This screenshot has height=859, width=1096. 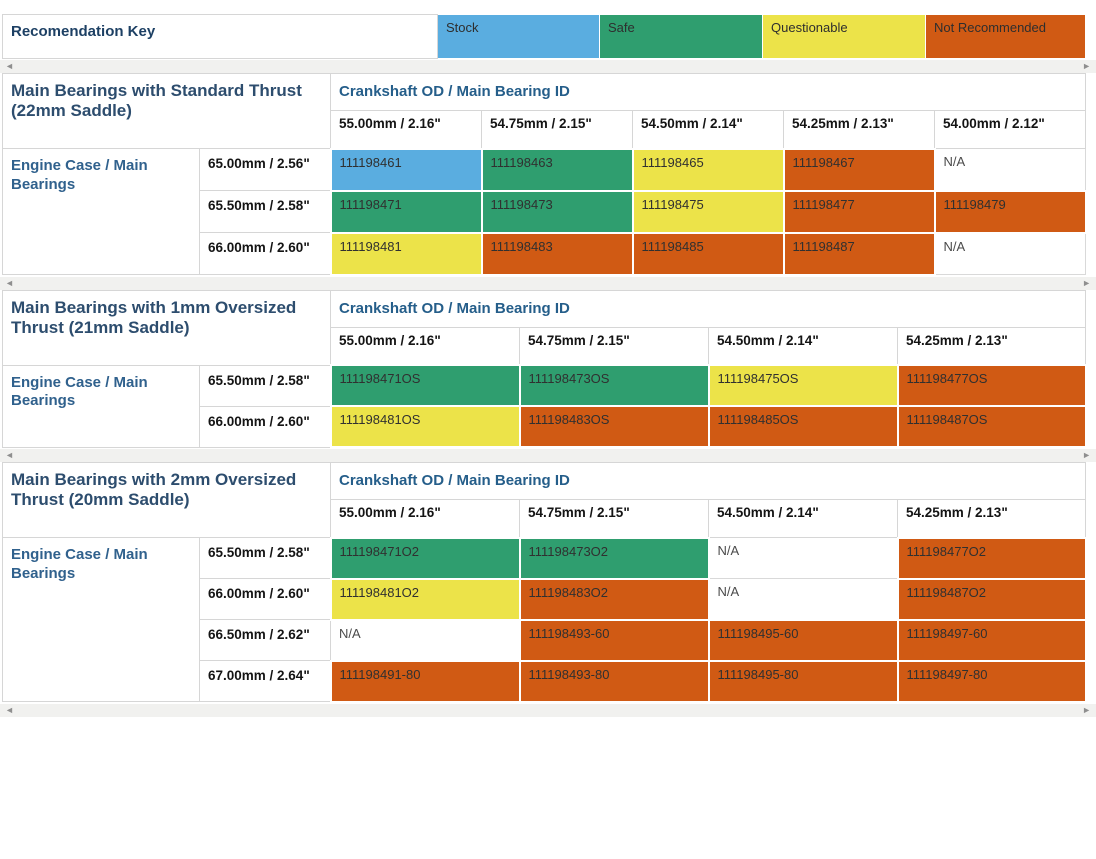 What do you see at coordinates (425, 599) in the screenshot?
I see `part-number-cell: 111198481O2` at bounding box center [425, 599].